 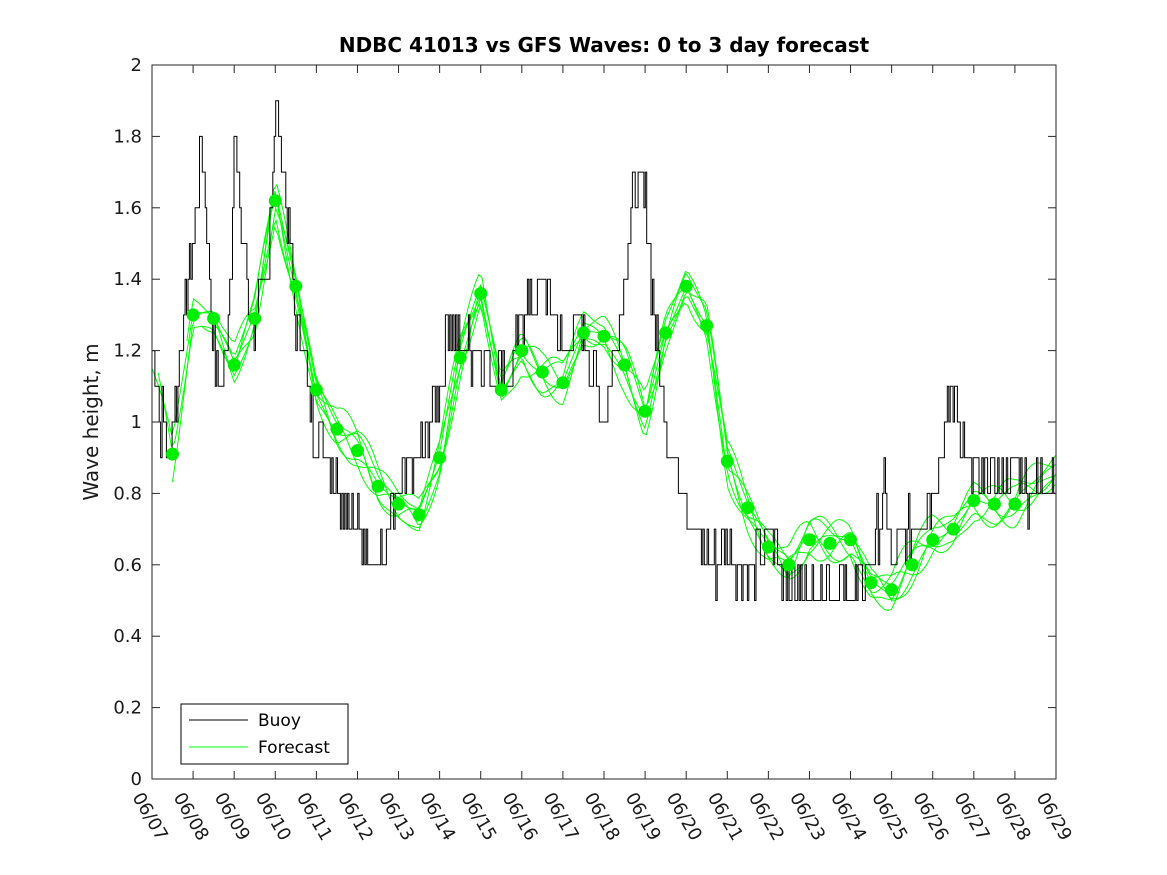 What do you see at coordinates (136, 65) in the screenshot?
I see `y-tick-label: 2` at bounding box center [136, 65].